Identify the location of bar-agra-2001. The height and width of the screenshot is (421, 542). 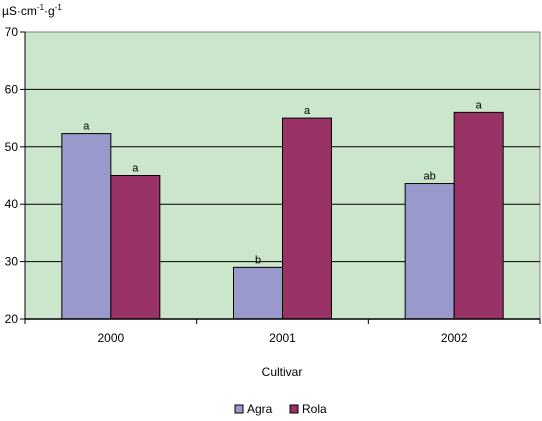
(258, 293).